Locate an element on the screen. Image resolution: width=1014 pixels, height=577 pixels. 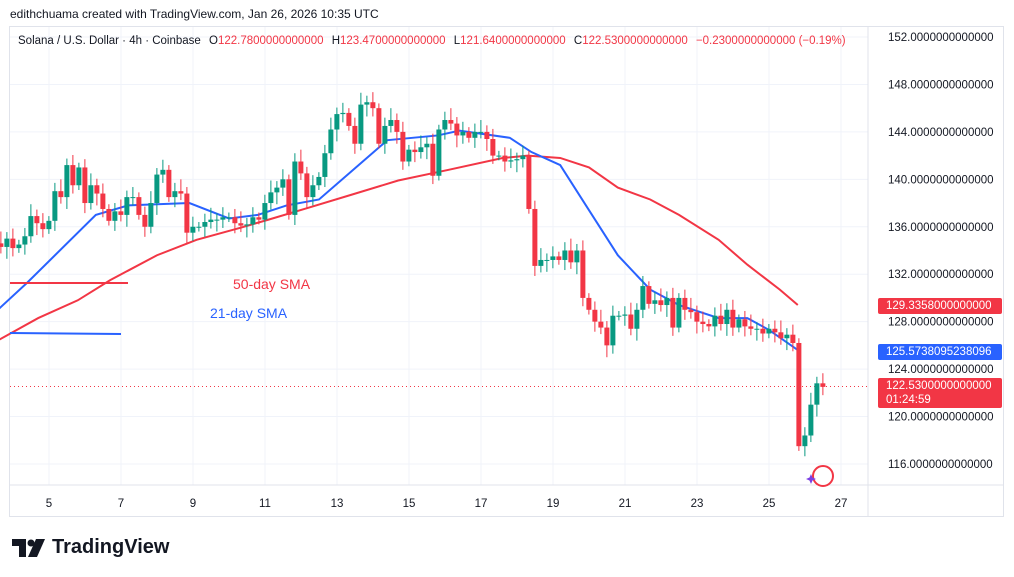
last-price: 122.5300000000000 is located at coordinates (939, 386).